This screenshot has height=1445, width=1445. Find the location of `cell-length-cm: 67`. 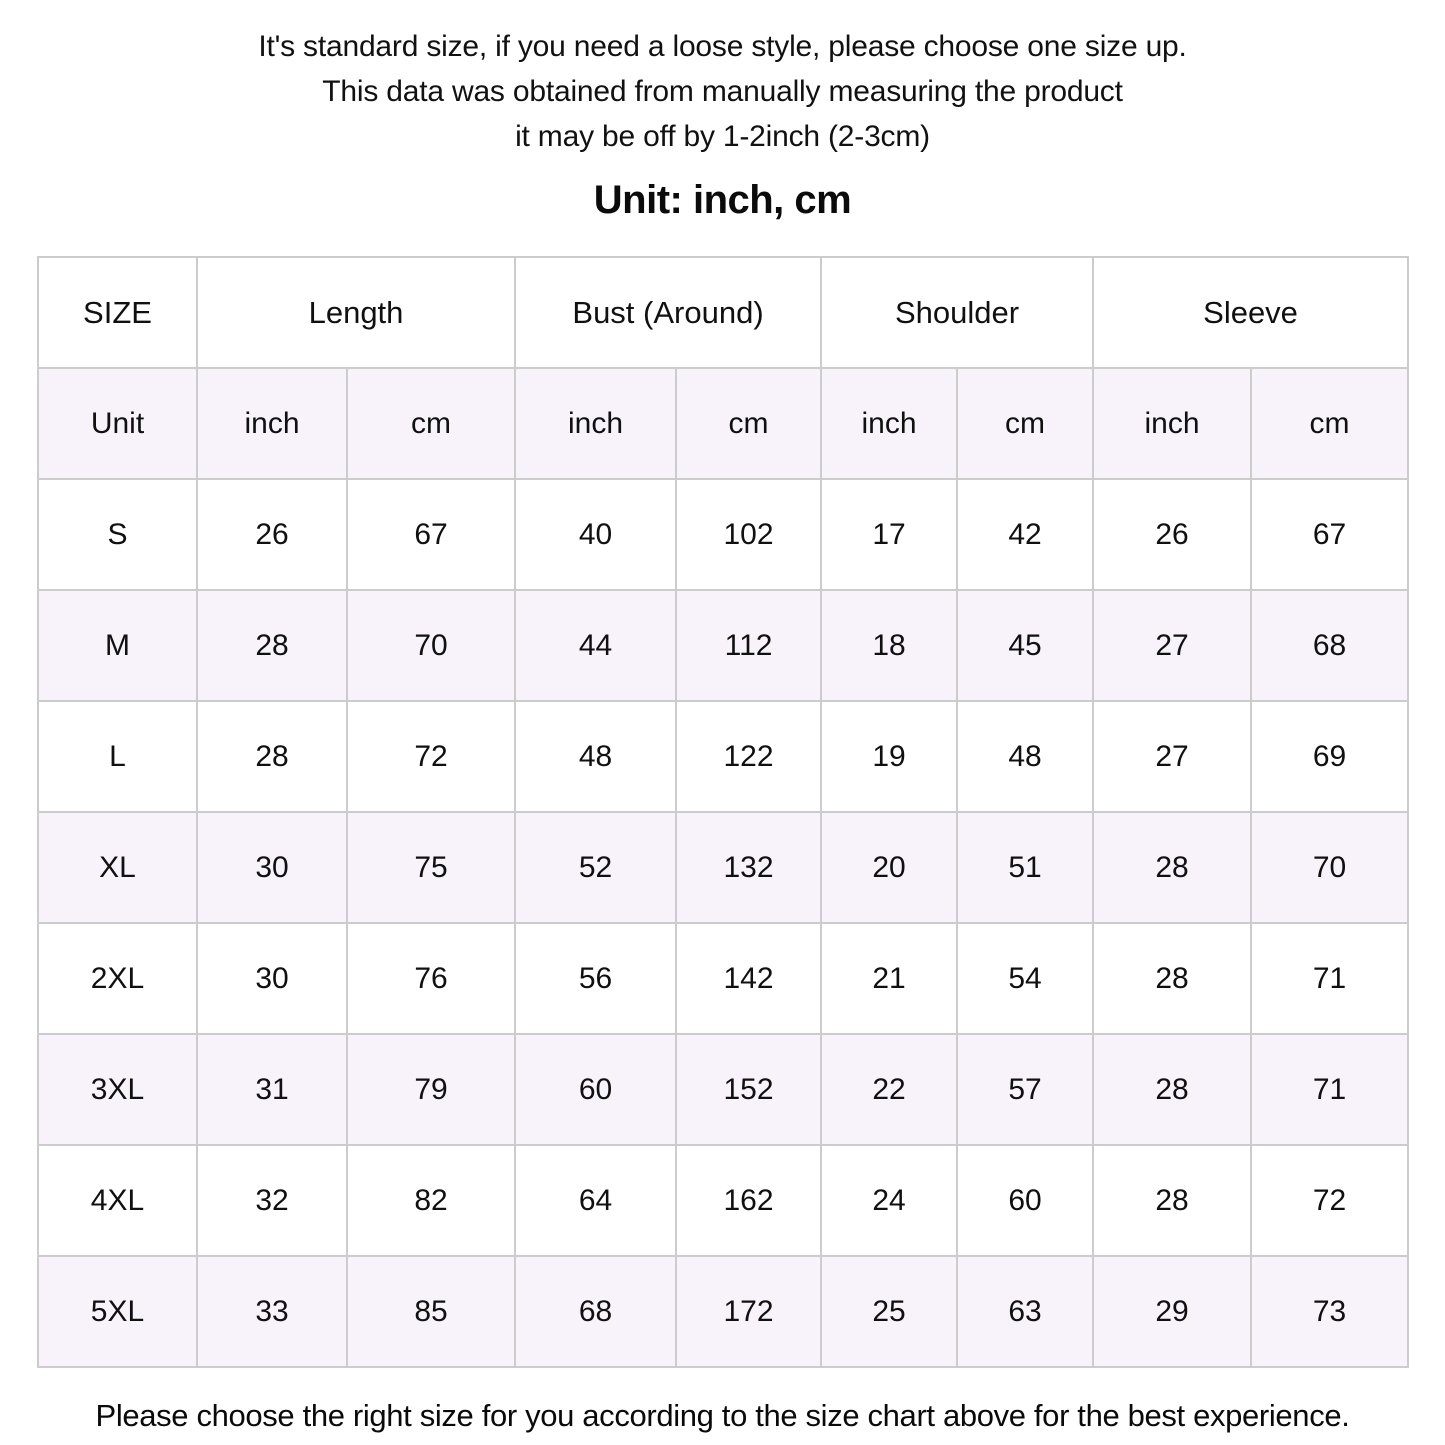

cell-length-cm: 67 is located at coordinates (431, 534).